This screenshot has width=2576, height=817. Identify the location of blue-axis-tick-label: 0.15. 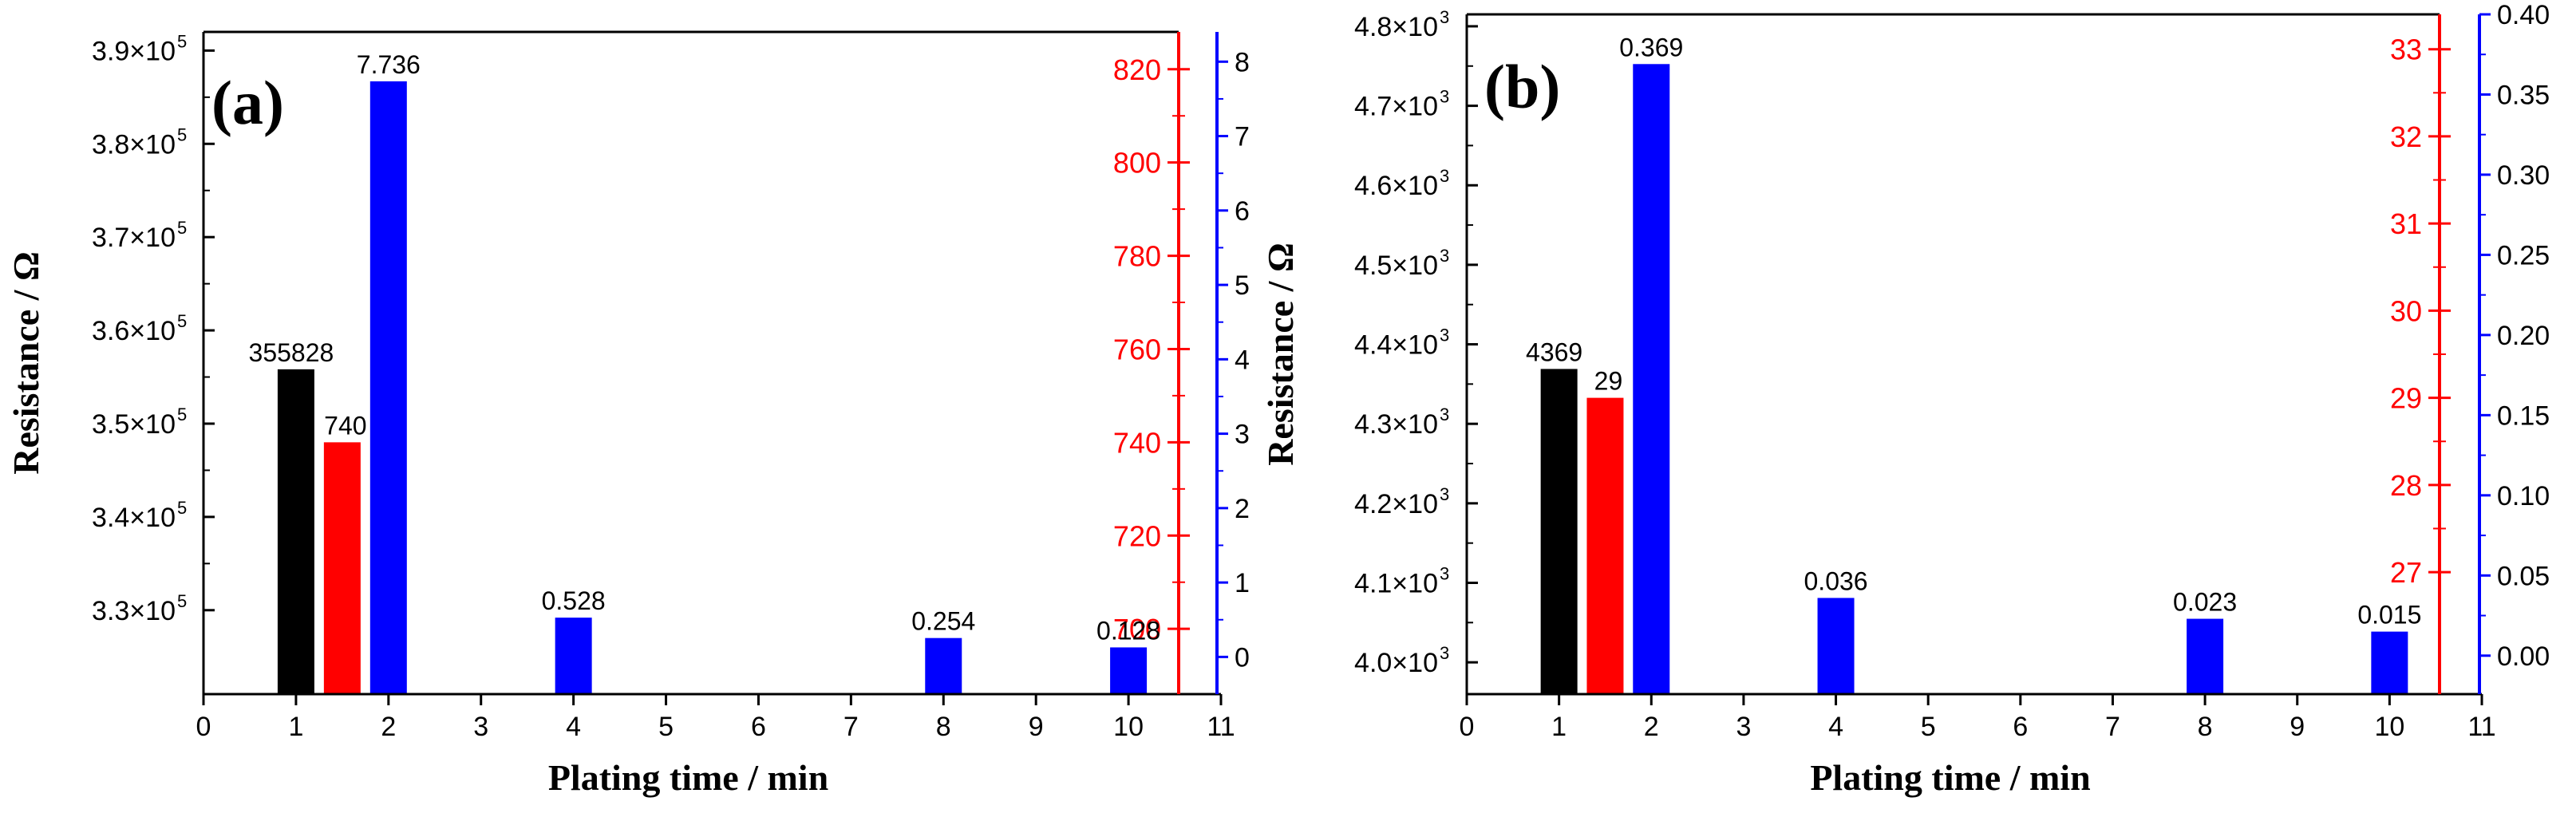
(2523, 416).